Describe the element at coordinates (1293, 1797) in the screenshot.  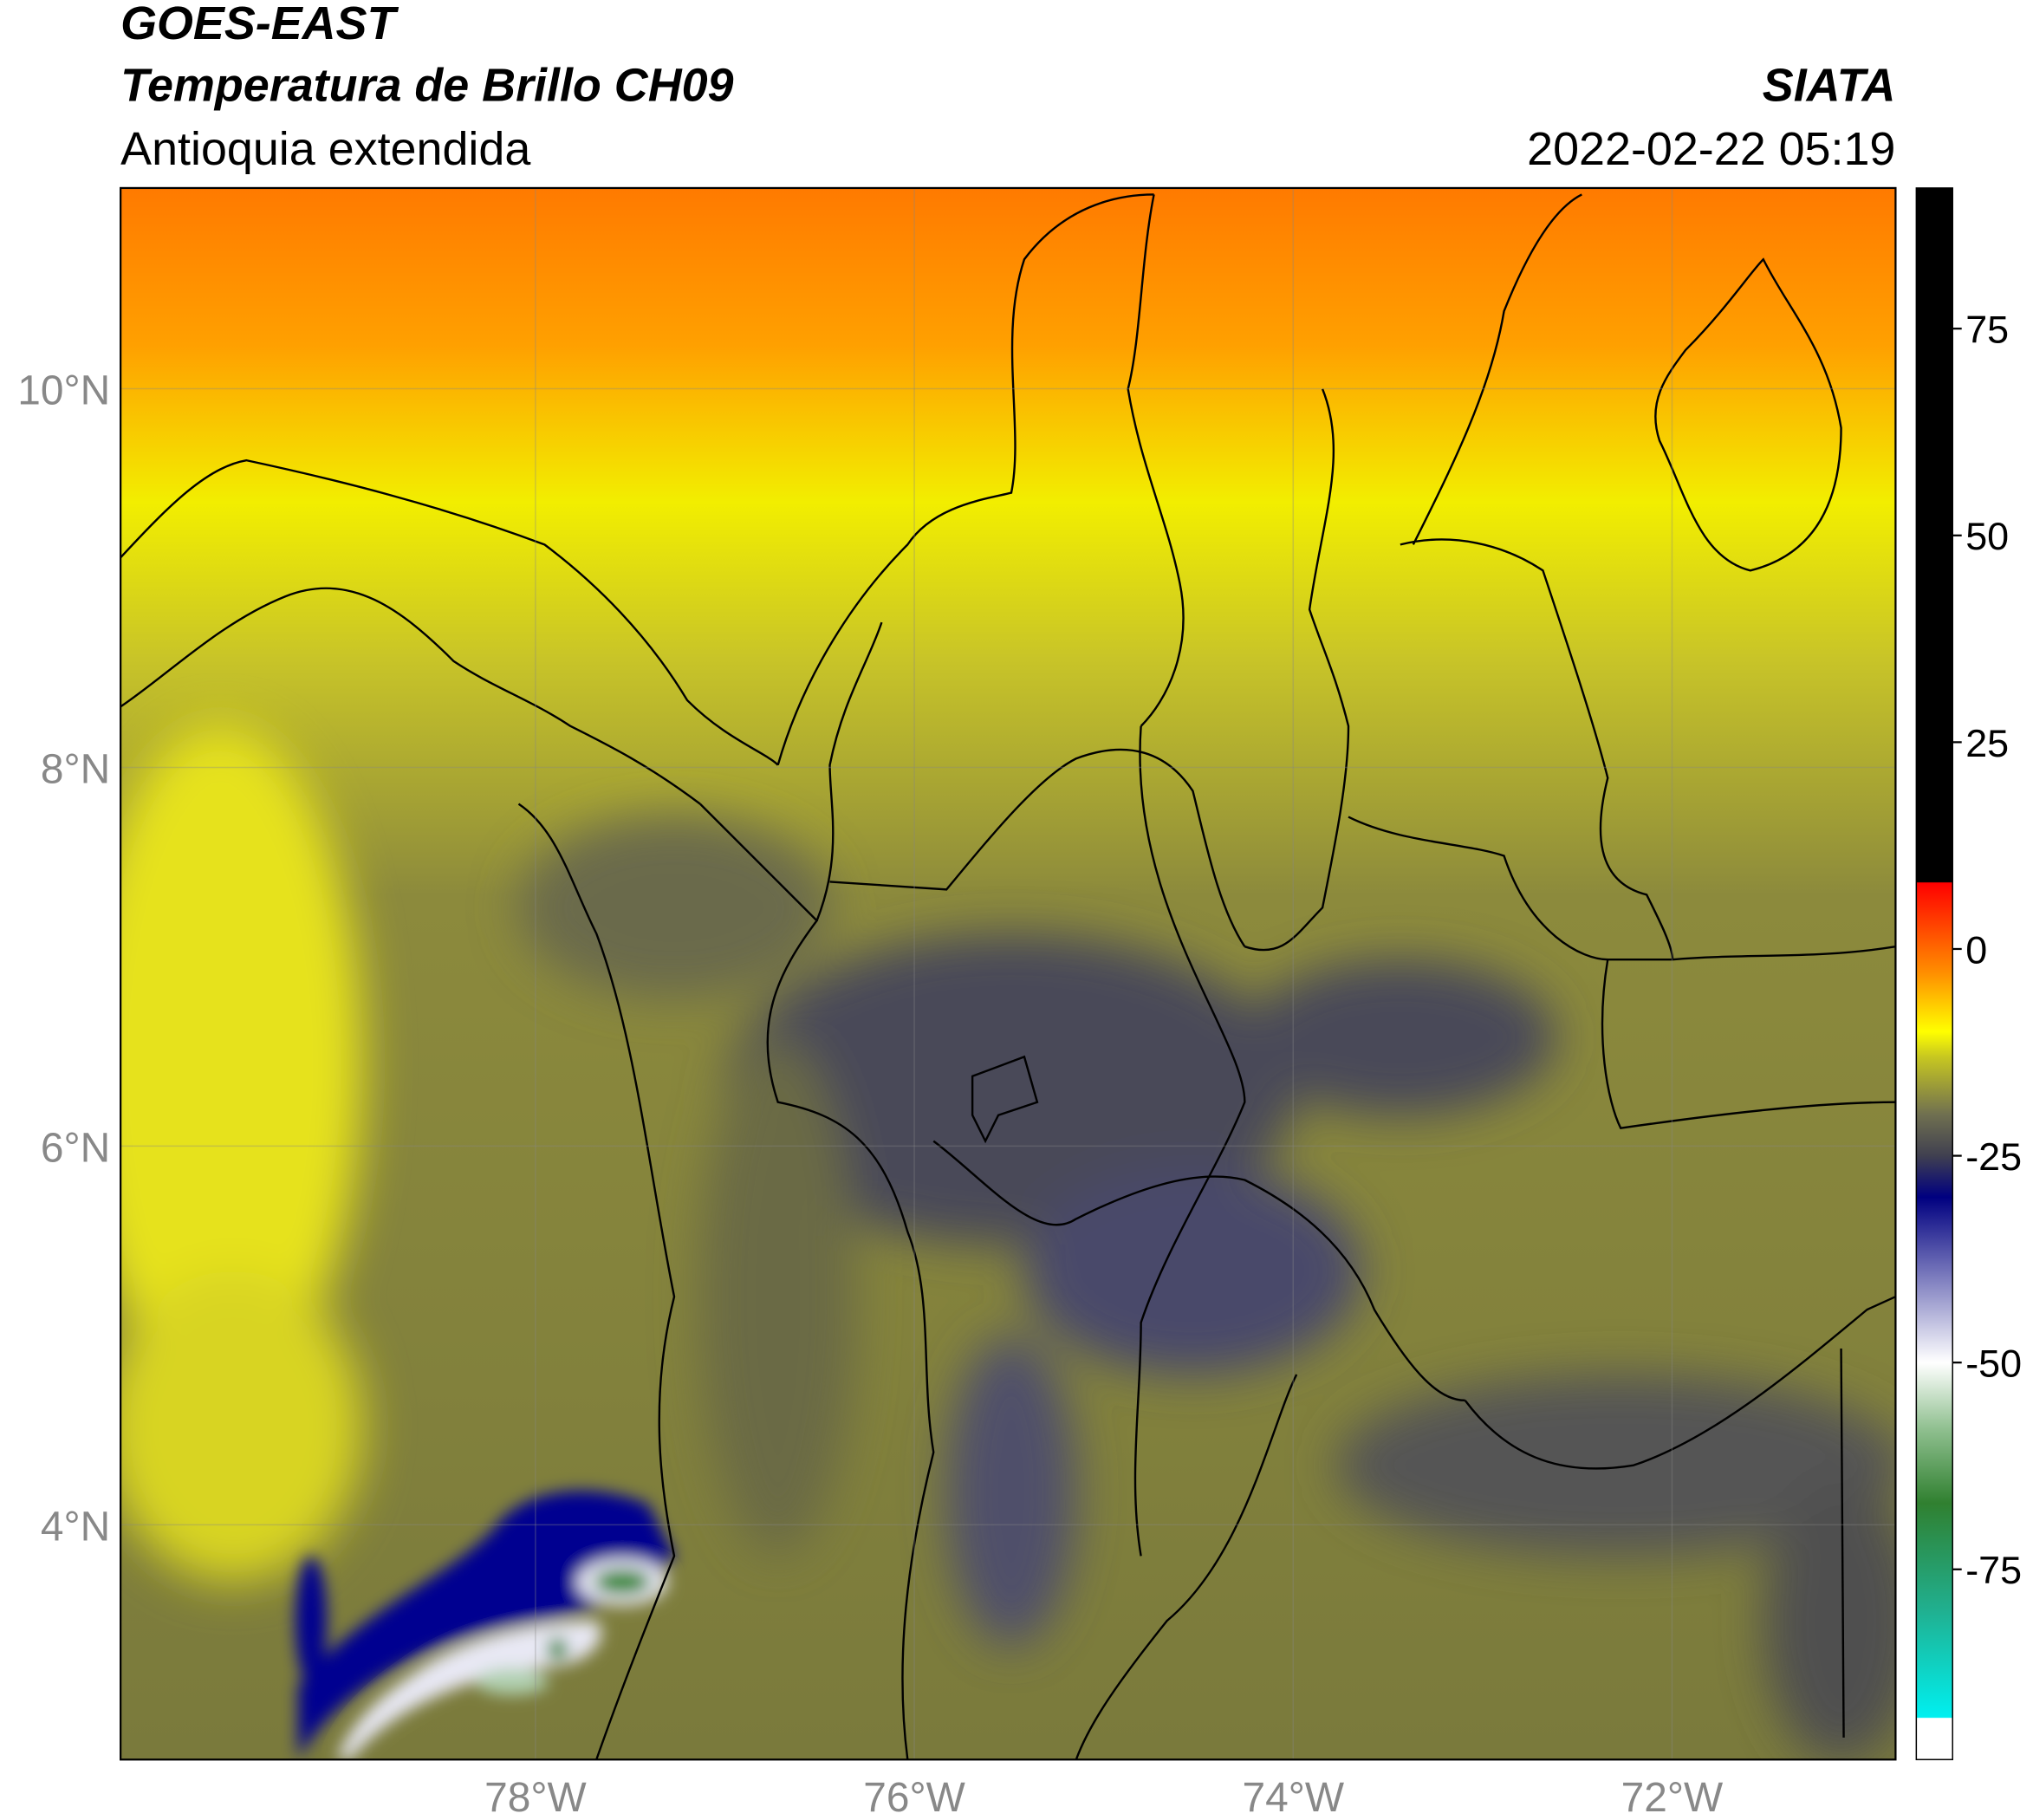
I see `x-tick-label: 74°W` at that location.